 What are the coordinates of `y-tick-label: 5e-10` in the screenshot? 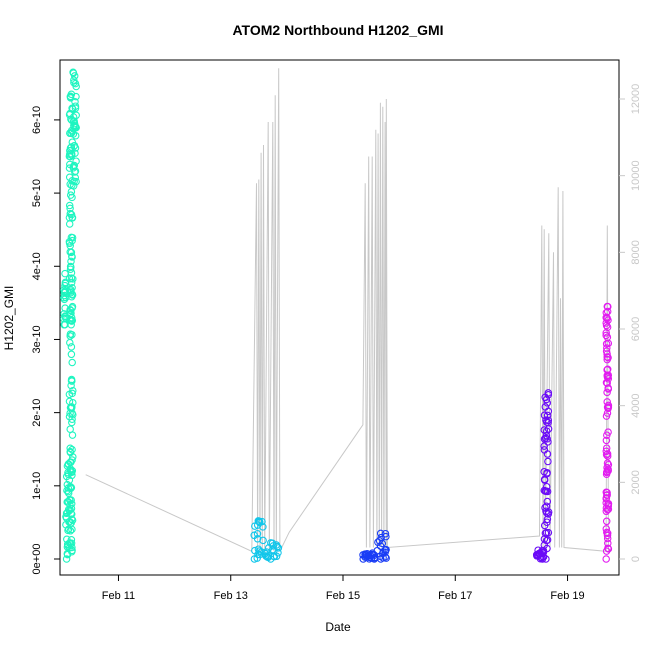 It's located at (37, 193).